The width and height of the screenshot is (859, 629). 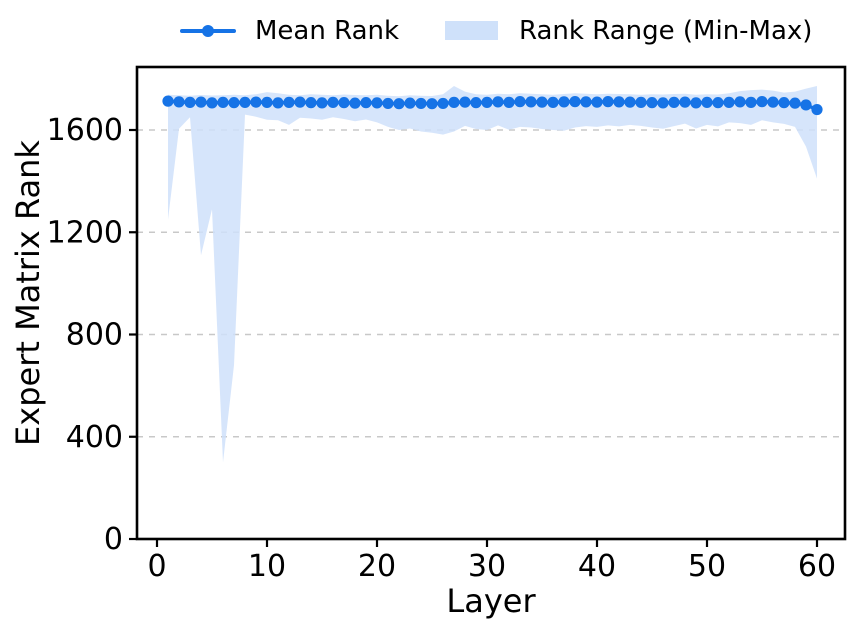 I want to click on y-tick-label: 1600, so click(x=85, y=130).